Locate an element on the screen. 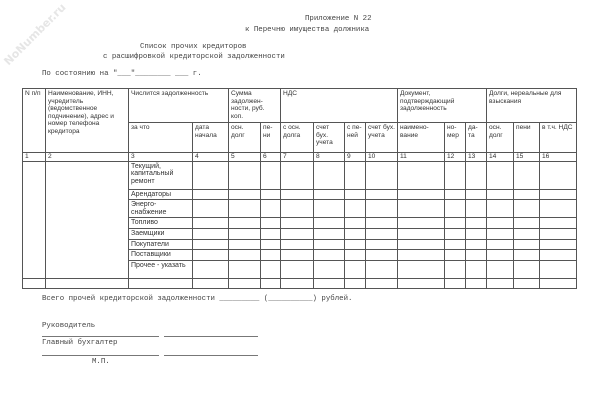  cell-n is located at coordinates (34, 219).